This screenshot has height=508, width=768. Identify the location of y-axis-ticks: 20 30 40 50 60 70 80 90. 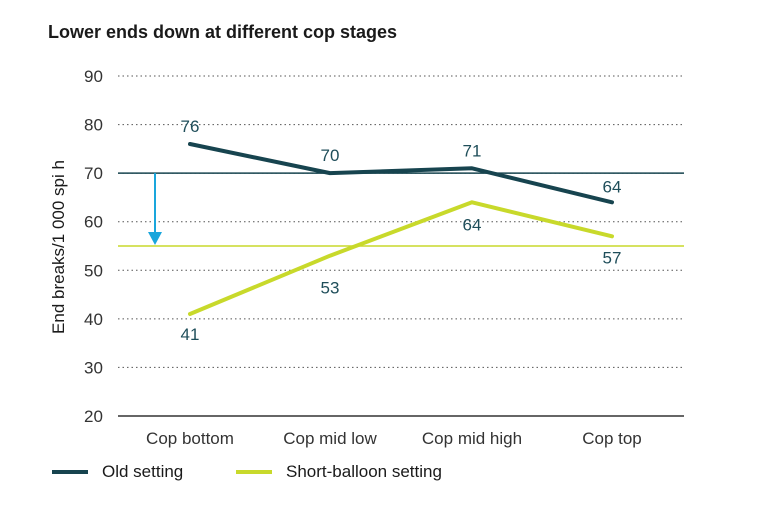
(93, 246).